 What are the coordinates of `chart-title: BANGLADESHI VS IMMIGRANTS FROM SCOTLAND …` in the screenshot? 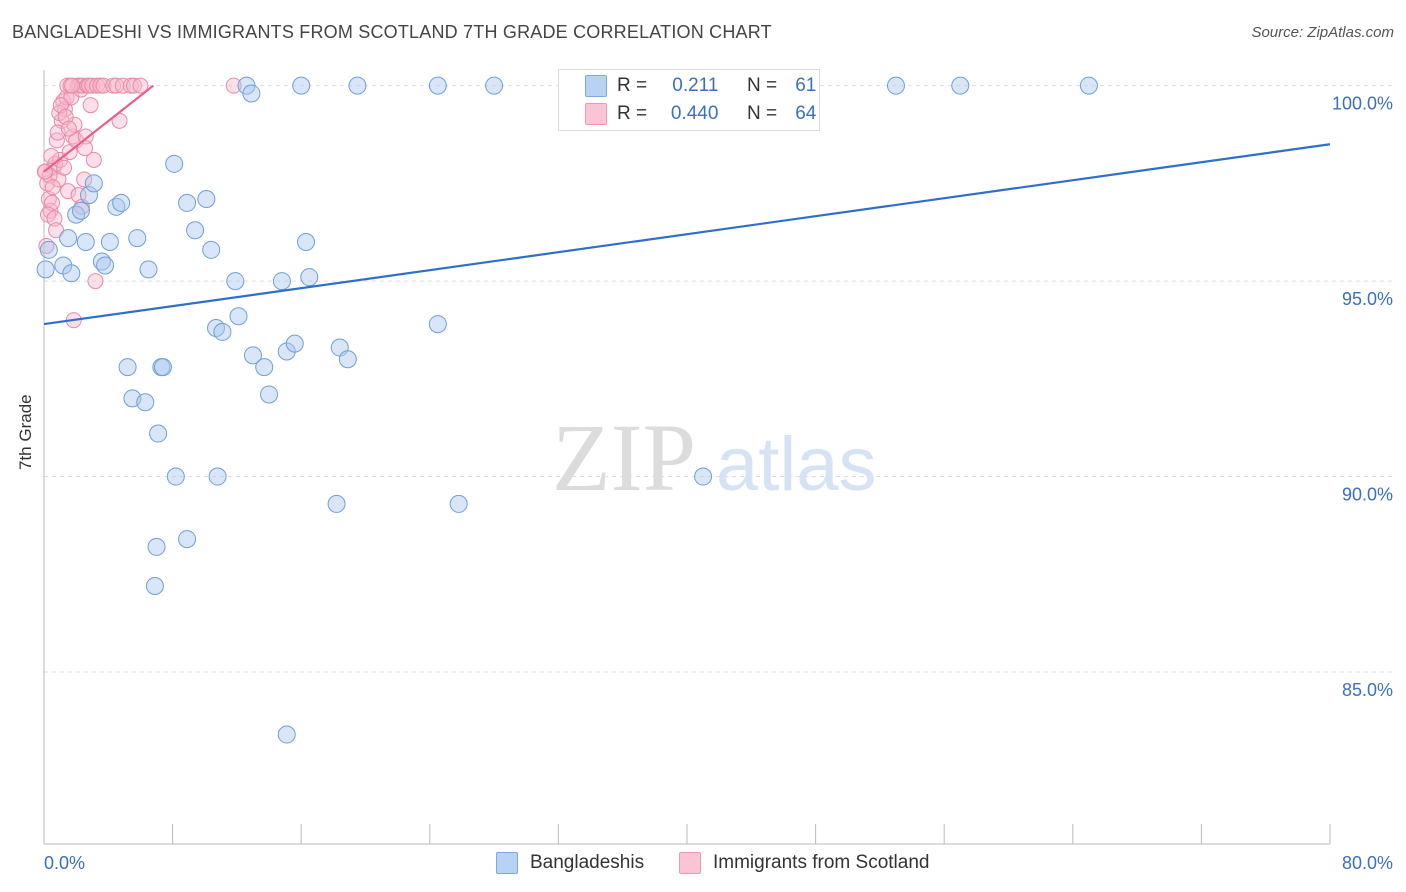 It's located at (392, 32).